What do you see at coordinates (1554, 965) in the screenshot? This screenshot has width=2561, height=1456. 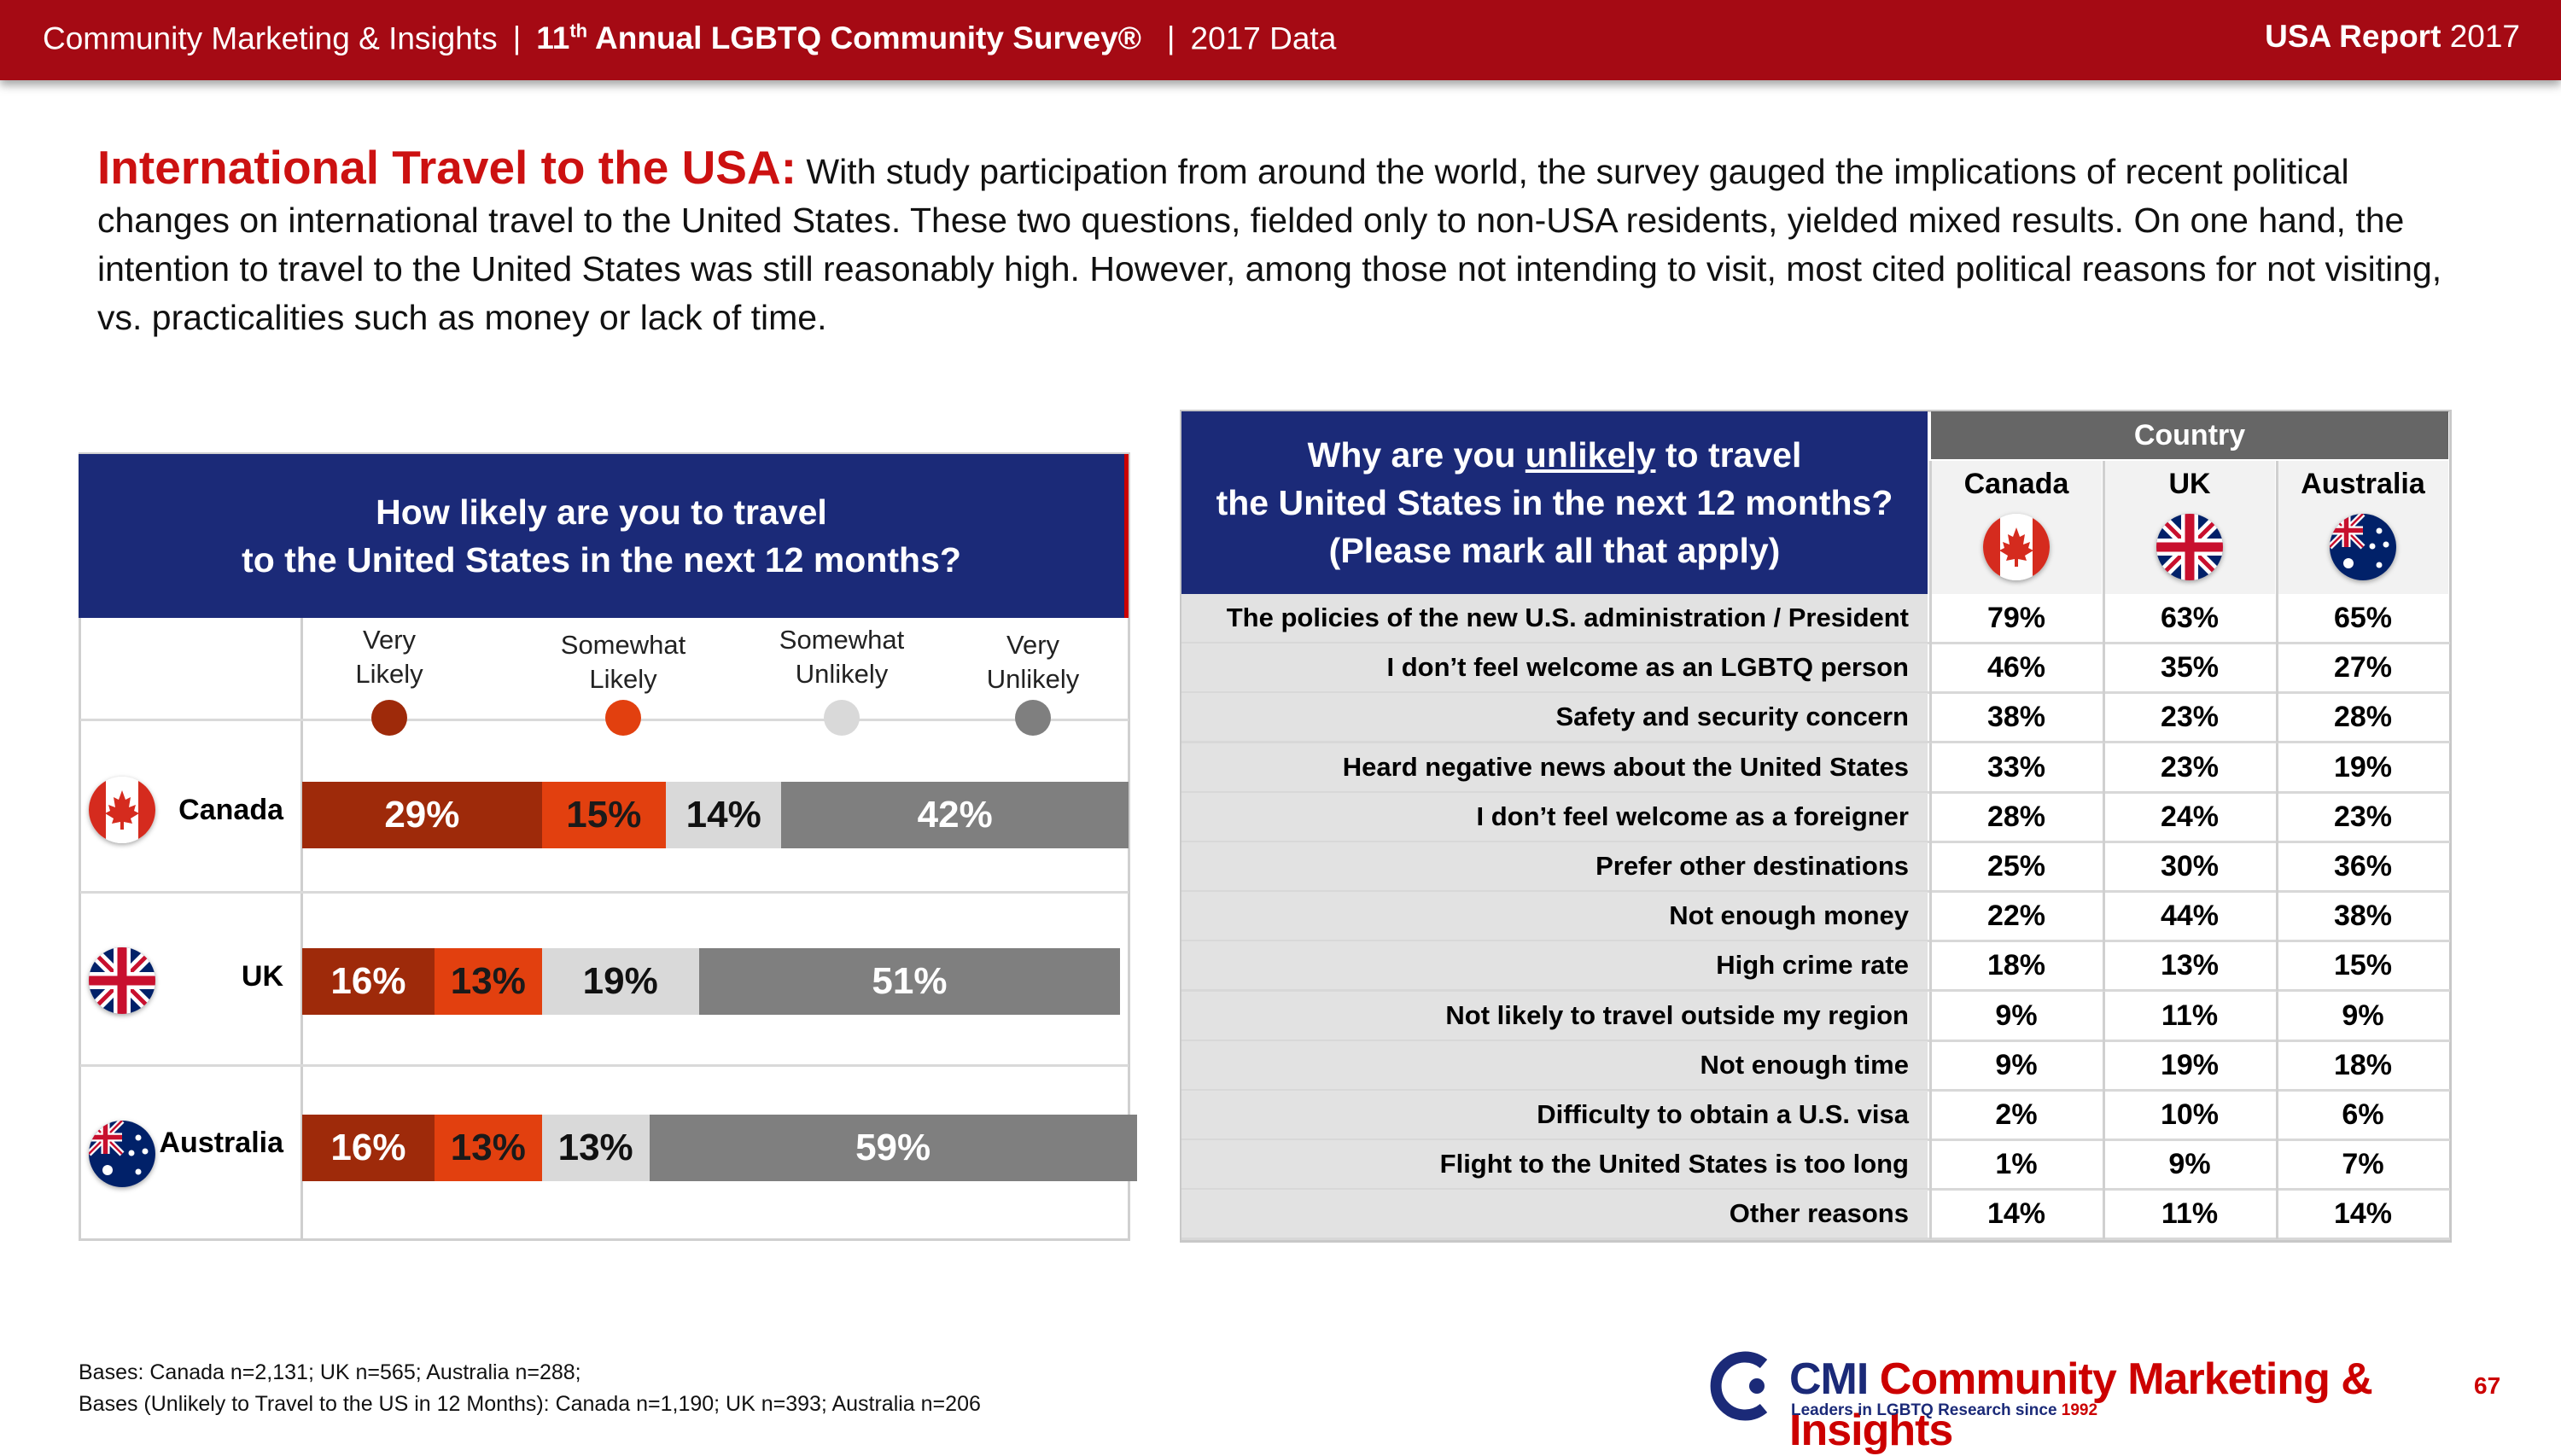 I see `row-label: High crime rate` at bounding box center [1554, 965].